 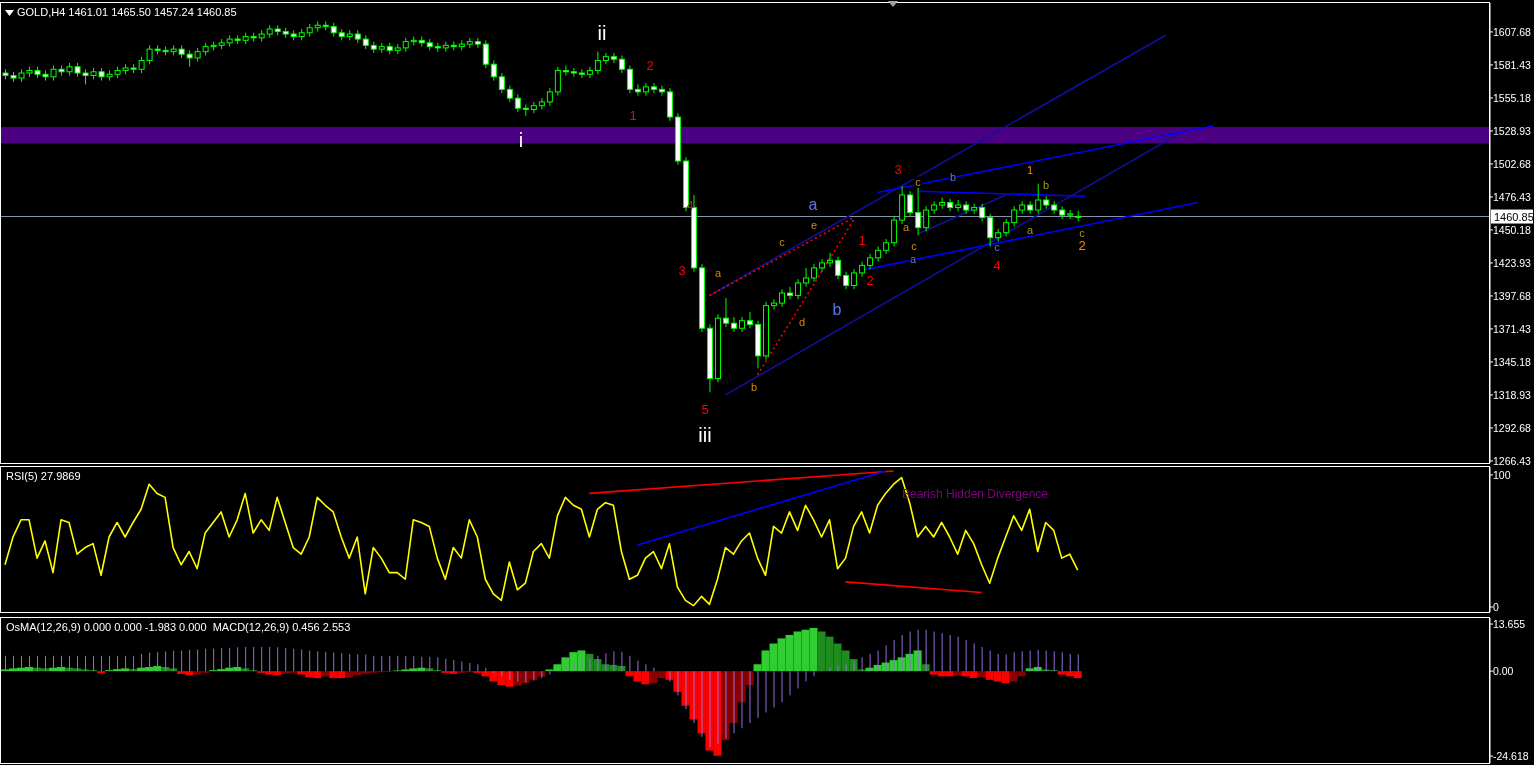 I want to click on chart-title: OsMA(12,26,9) 0.000 0.000 -1.983 0.000 MACD(12,26,9) 0.456 2.553, so click(x=178, y=627).